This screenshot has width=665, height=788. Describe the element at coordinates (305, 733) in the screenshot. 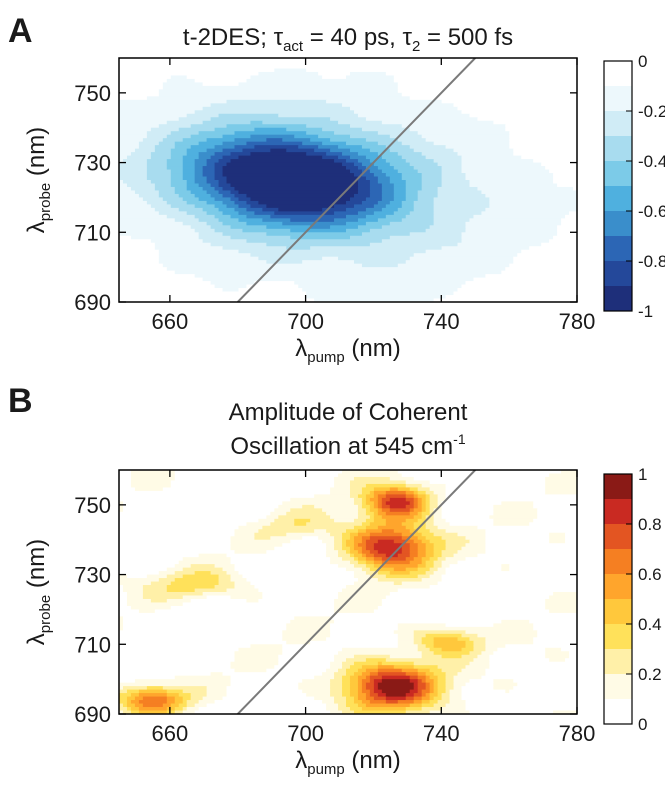

I see `x-tick-label: 700` at that location.